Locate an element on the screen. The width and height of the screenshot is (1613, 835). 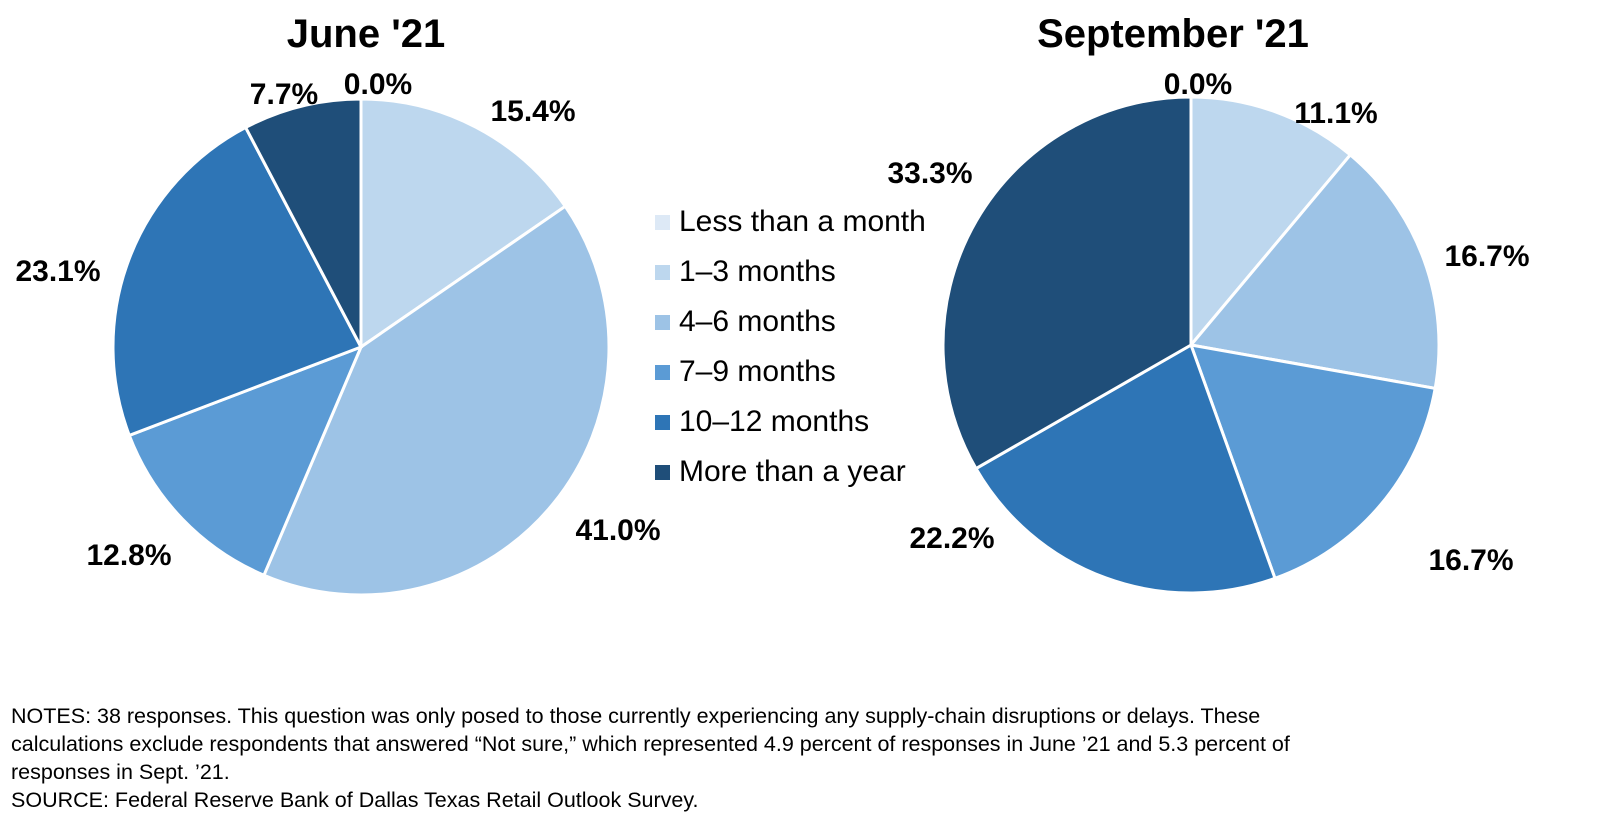
legend-item-1-3-months: 1–3 months is located at coordinates (790, 272).